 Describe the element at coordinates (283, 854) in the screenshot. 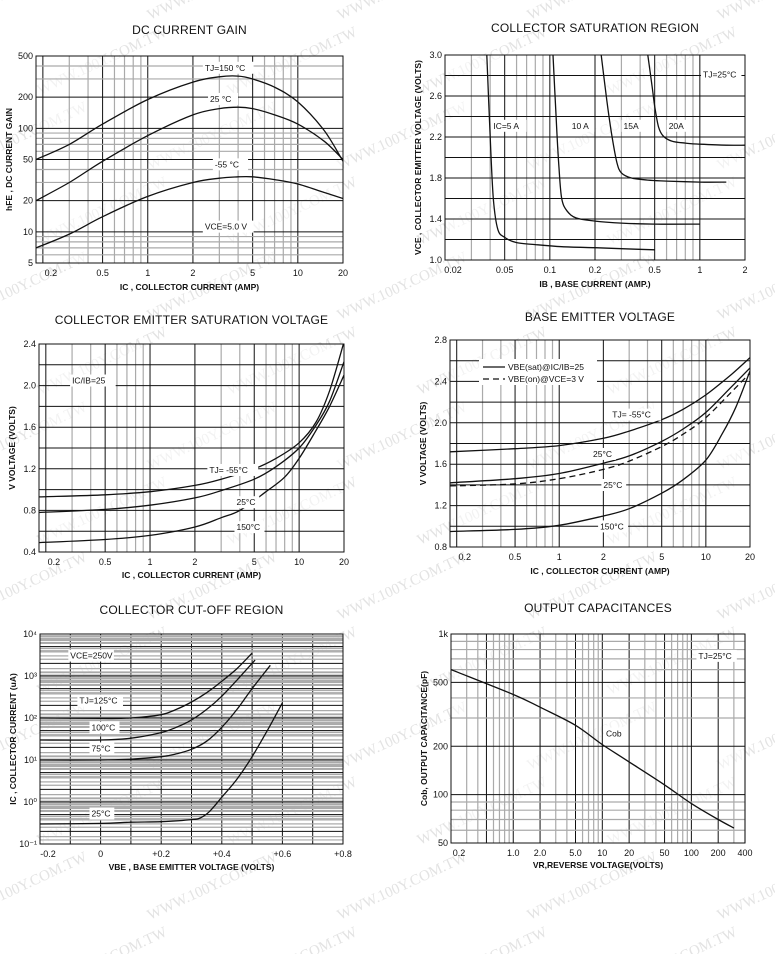

I see `x-tick-label: +0.6` at that location.